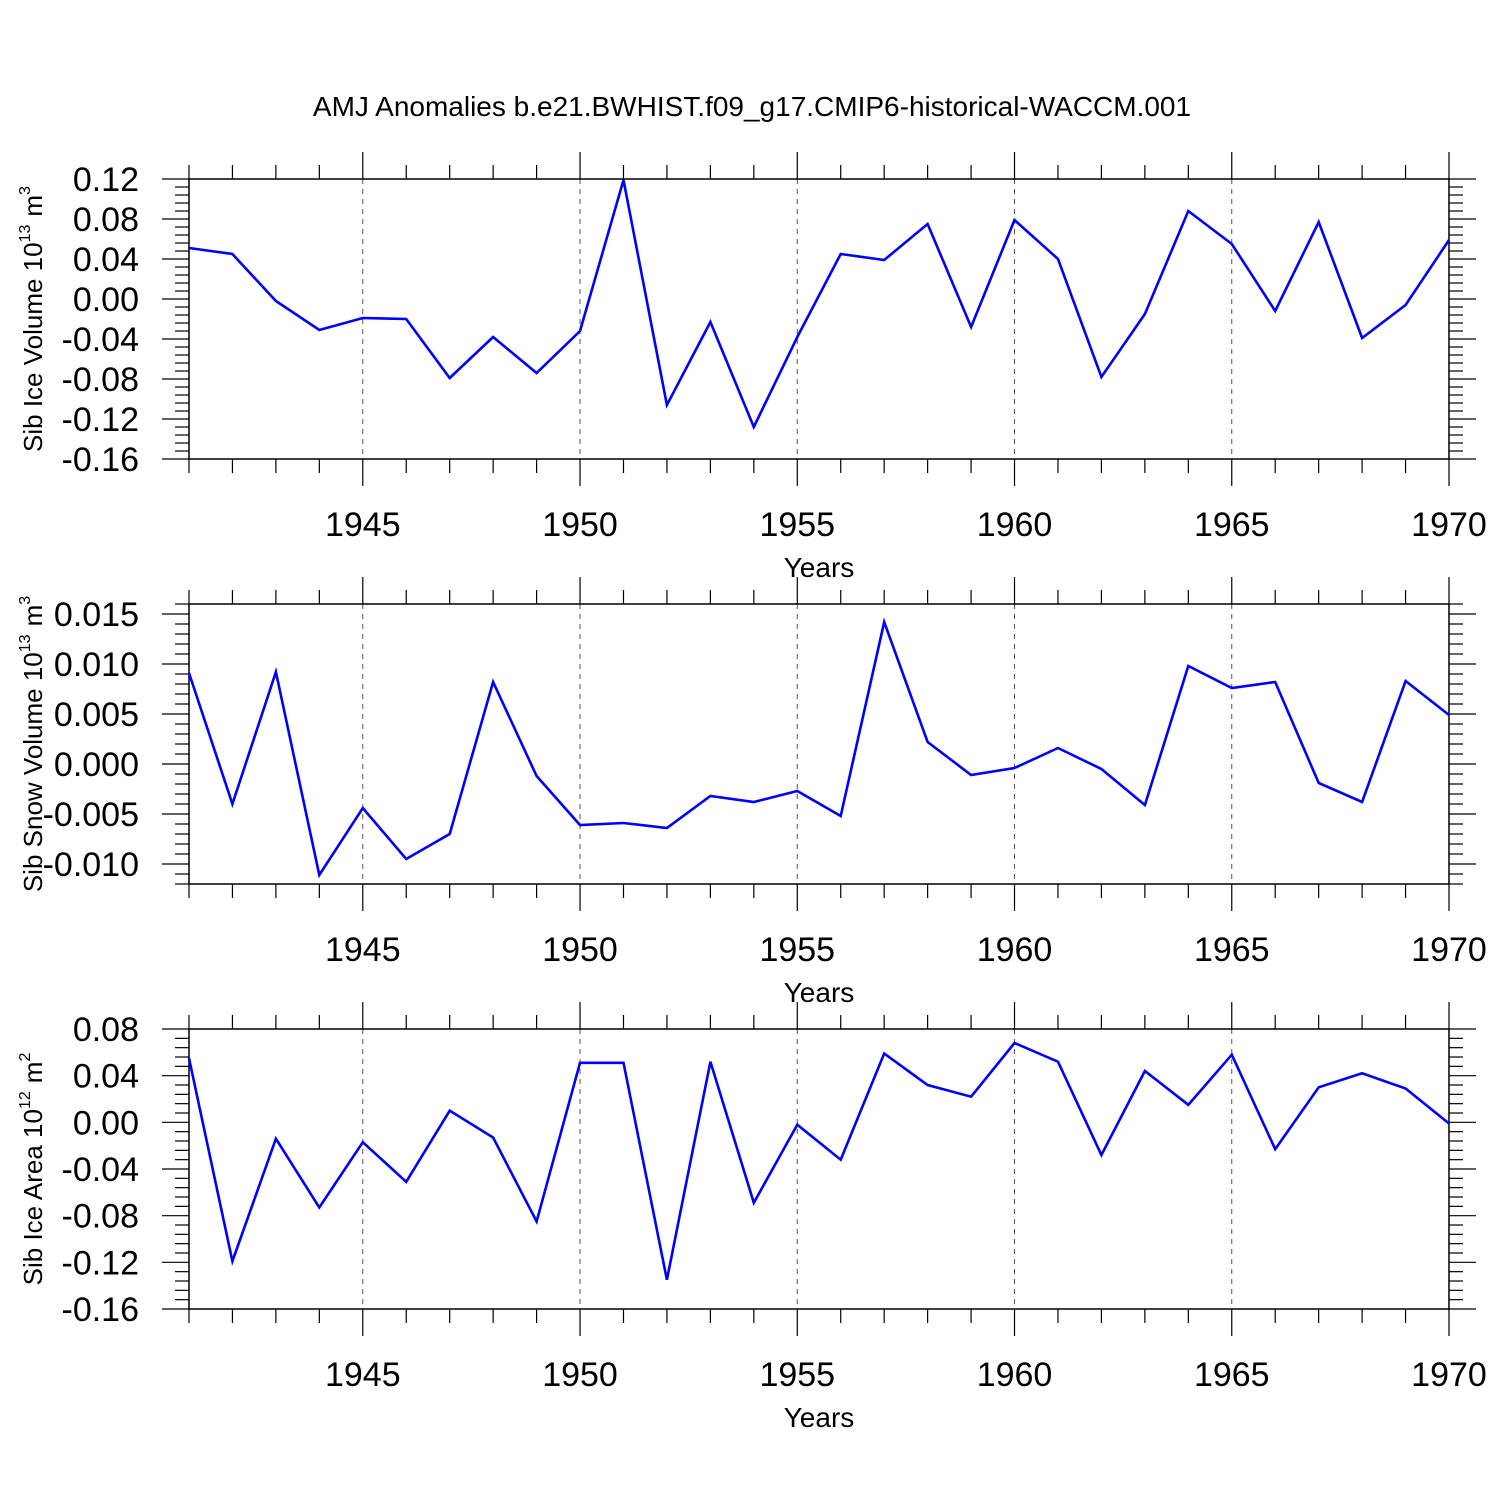 Image resolution: width=1500 pixels, height=1500 pixels. Describe the element at coordinates (25, 1100) in the screenshot. I see `y-label-exponent: 12` at that location.